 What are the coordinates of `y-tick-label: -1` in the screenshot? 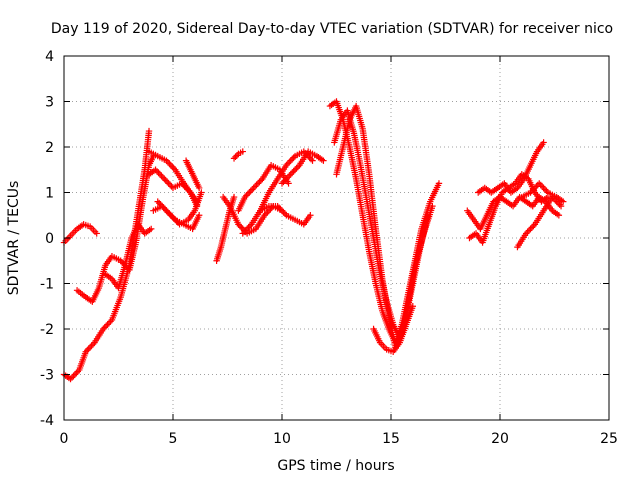 It's located at (47, 285).